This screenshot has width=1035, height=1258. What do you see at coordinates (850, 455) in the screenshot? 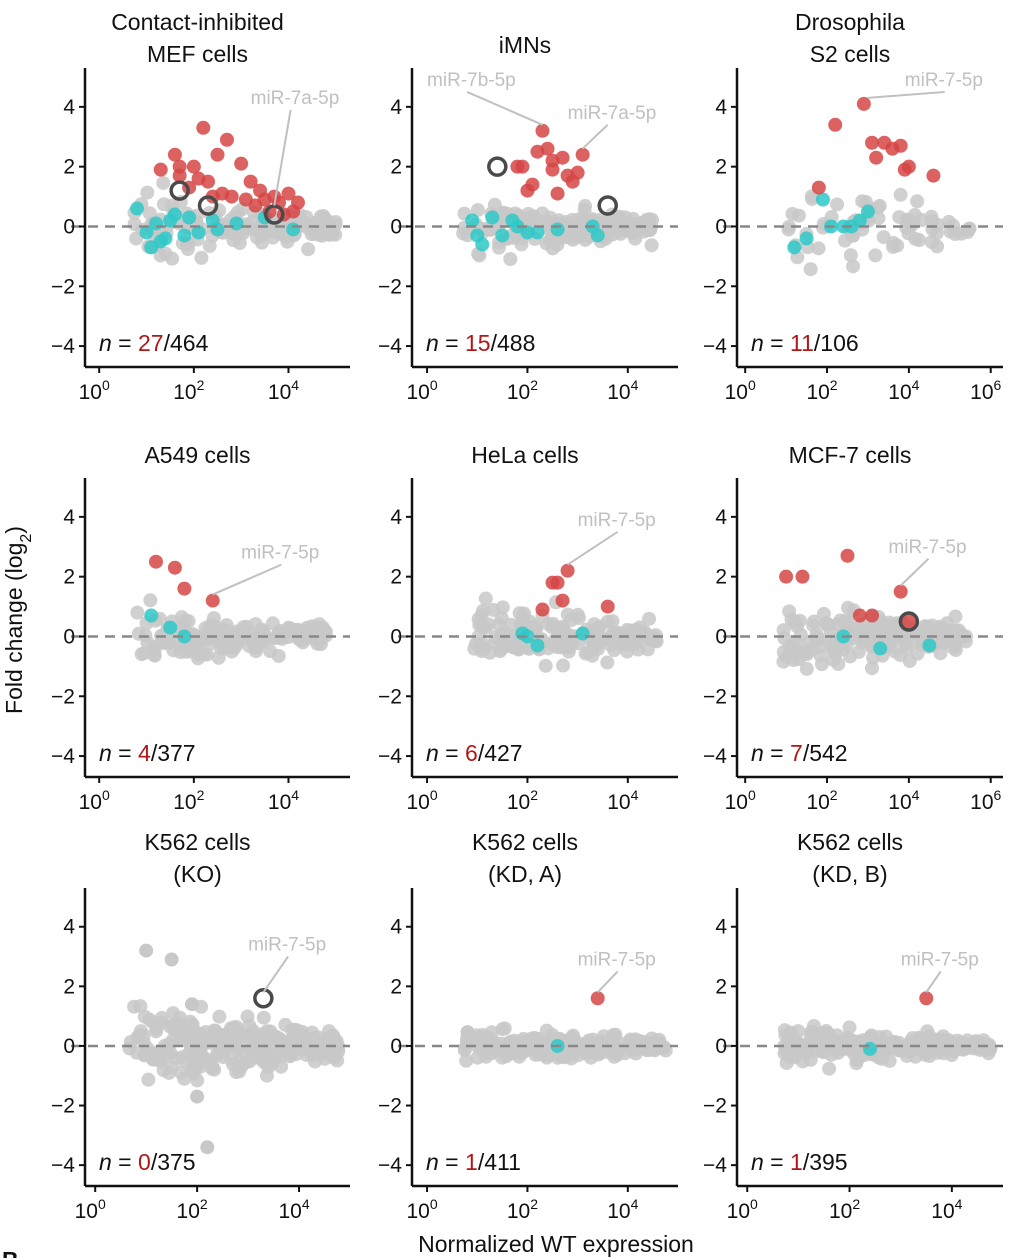
I see `panel-title: MCF-7 cells` at bounding box center [850, 455].